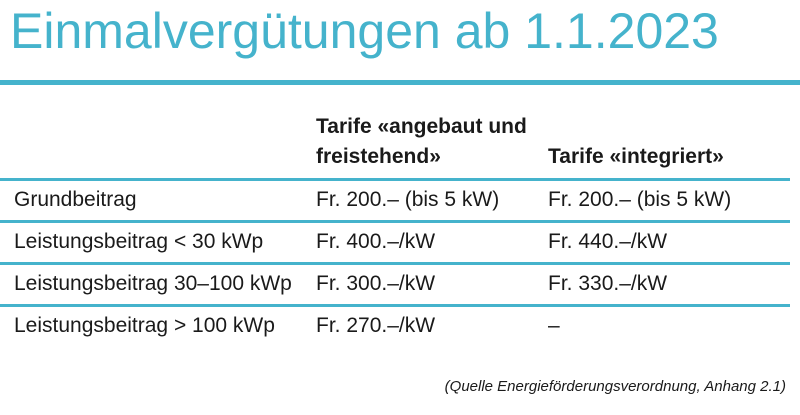  Describe the element at coordinates (158, 242) in the screenshot. I see `table-cell: Leistungsbeitrag < 30 kWp` at that location.